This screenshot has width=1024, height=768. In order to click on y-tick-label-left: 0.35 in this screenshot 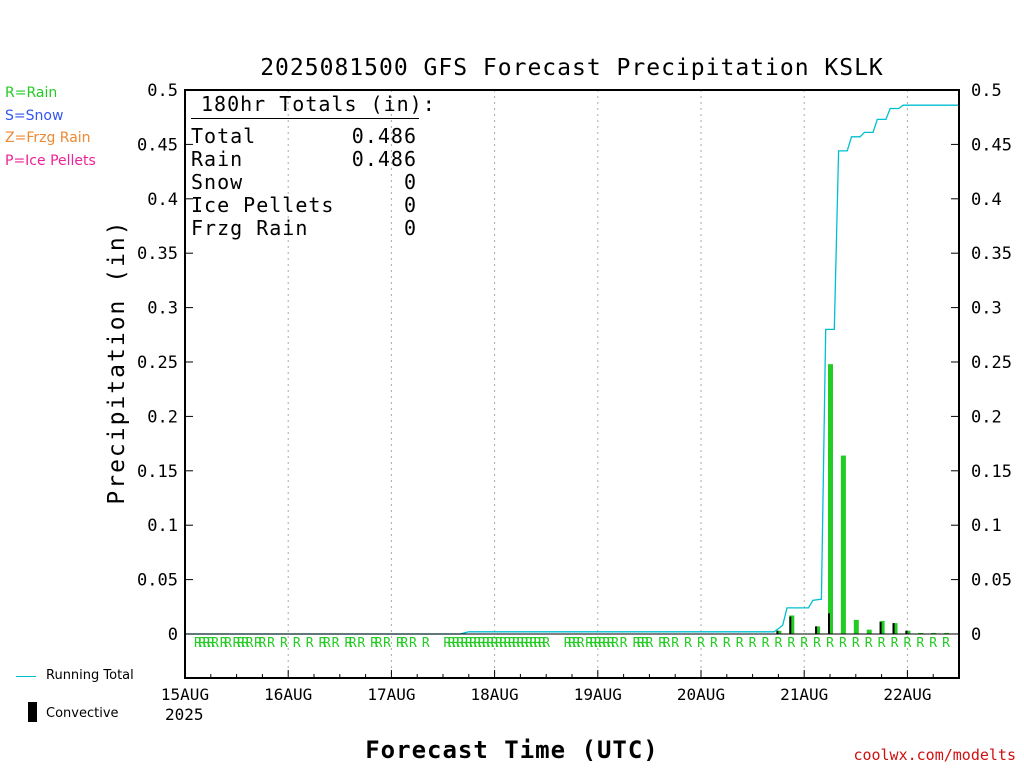, I will do `click(157, 254)`.